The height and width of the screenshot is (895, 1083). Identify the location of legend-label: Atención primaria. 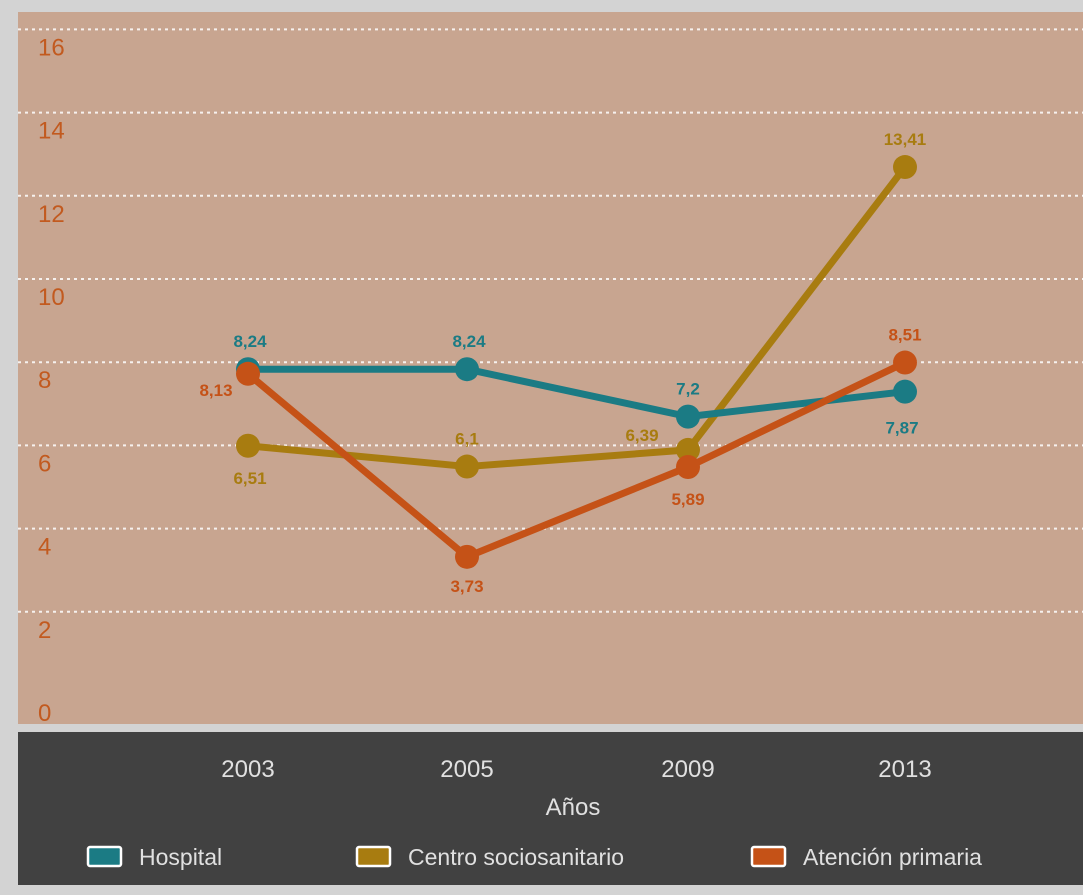
(892, 857).